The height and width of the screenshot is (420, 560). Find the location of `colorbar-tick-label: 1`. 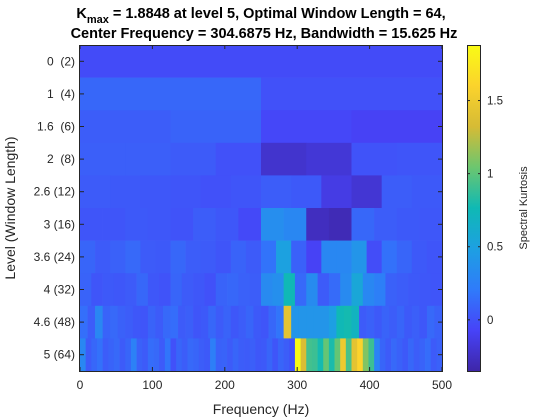

colorbar-tick-label: 1 is located at coordinates (490, 175).